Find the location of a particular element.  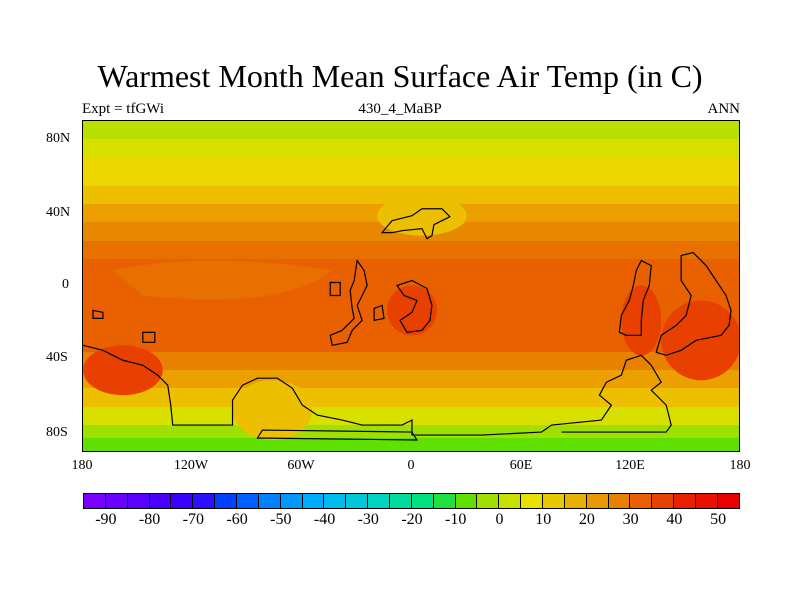

colorbar-label: 40 is located at coordinates (674, 519).